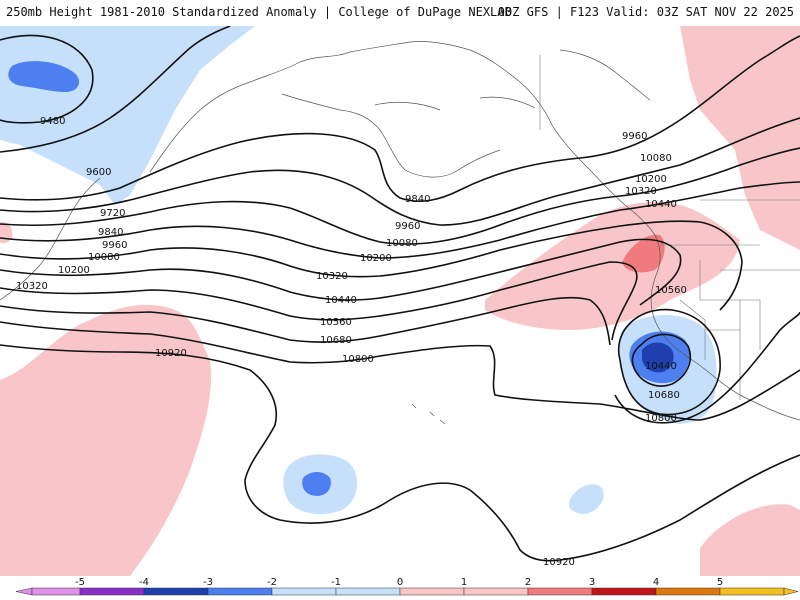 This screenshot has width=800, height=600. I want to click on contour-label: 9480, so click(52, 121).